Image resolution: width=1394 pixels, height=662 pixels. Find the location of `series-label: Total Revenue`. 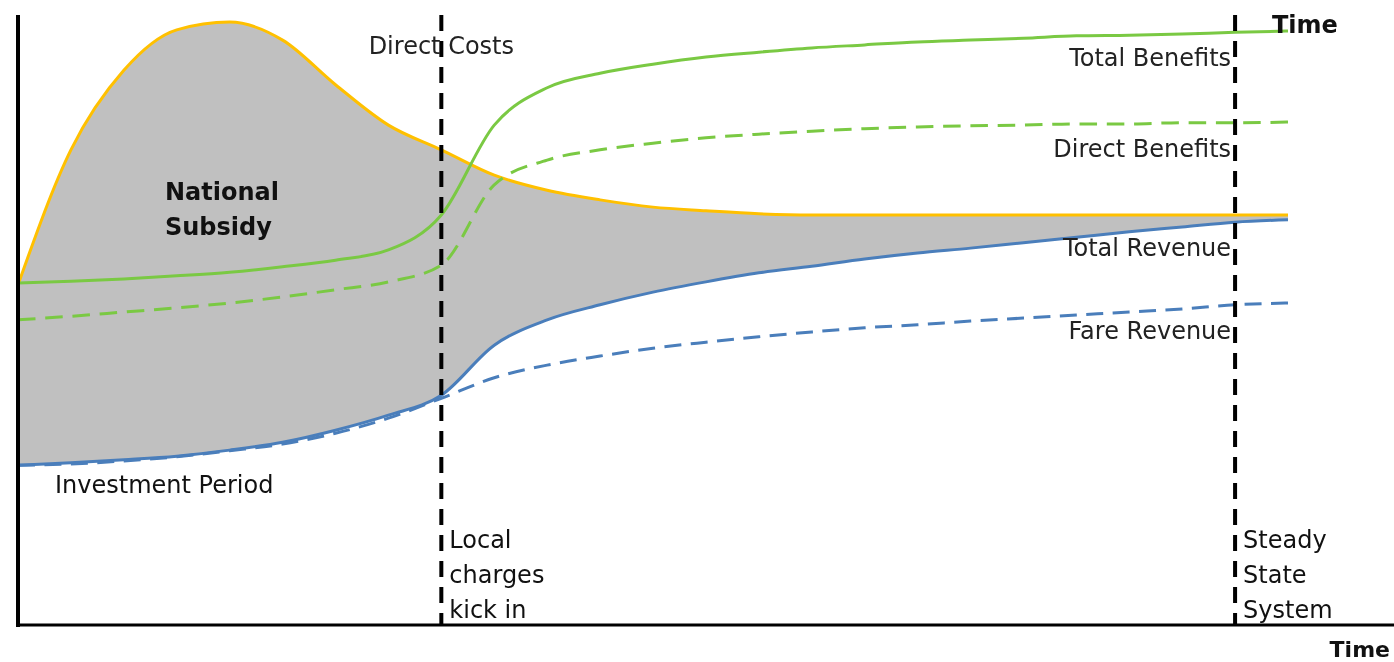

series-label: Total Revenue is located at coordinates (1146, 248).